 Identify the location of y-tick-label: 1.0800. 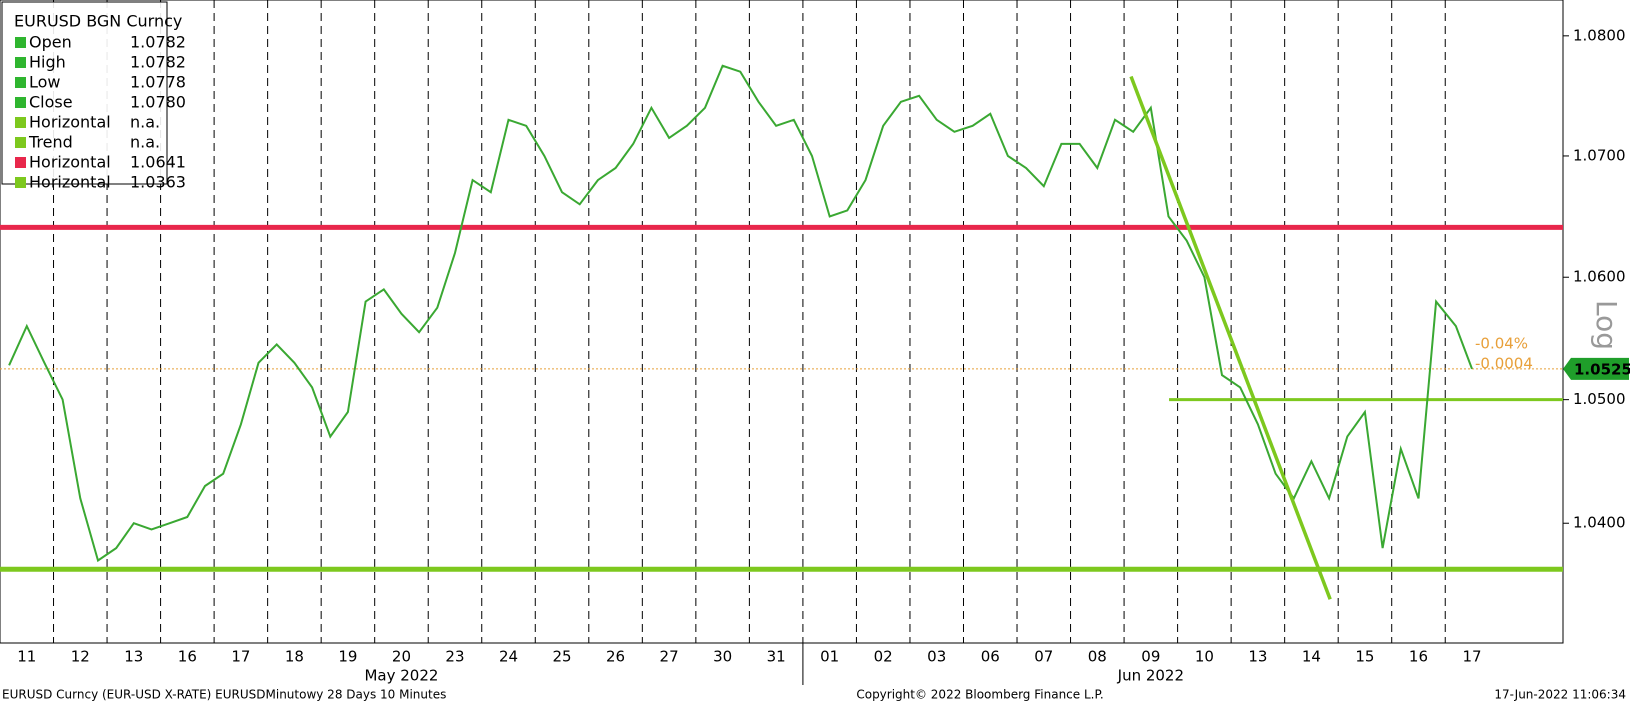
(1599, 35).